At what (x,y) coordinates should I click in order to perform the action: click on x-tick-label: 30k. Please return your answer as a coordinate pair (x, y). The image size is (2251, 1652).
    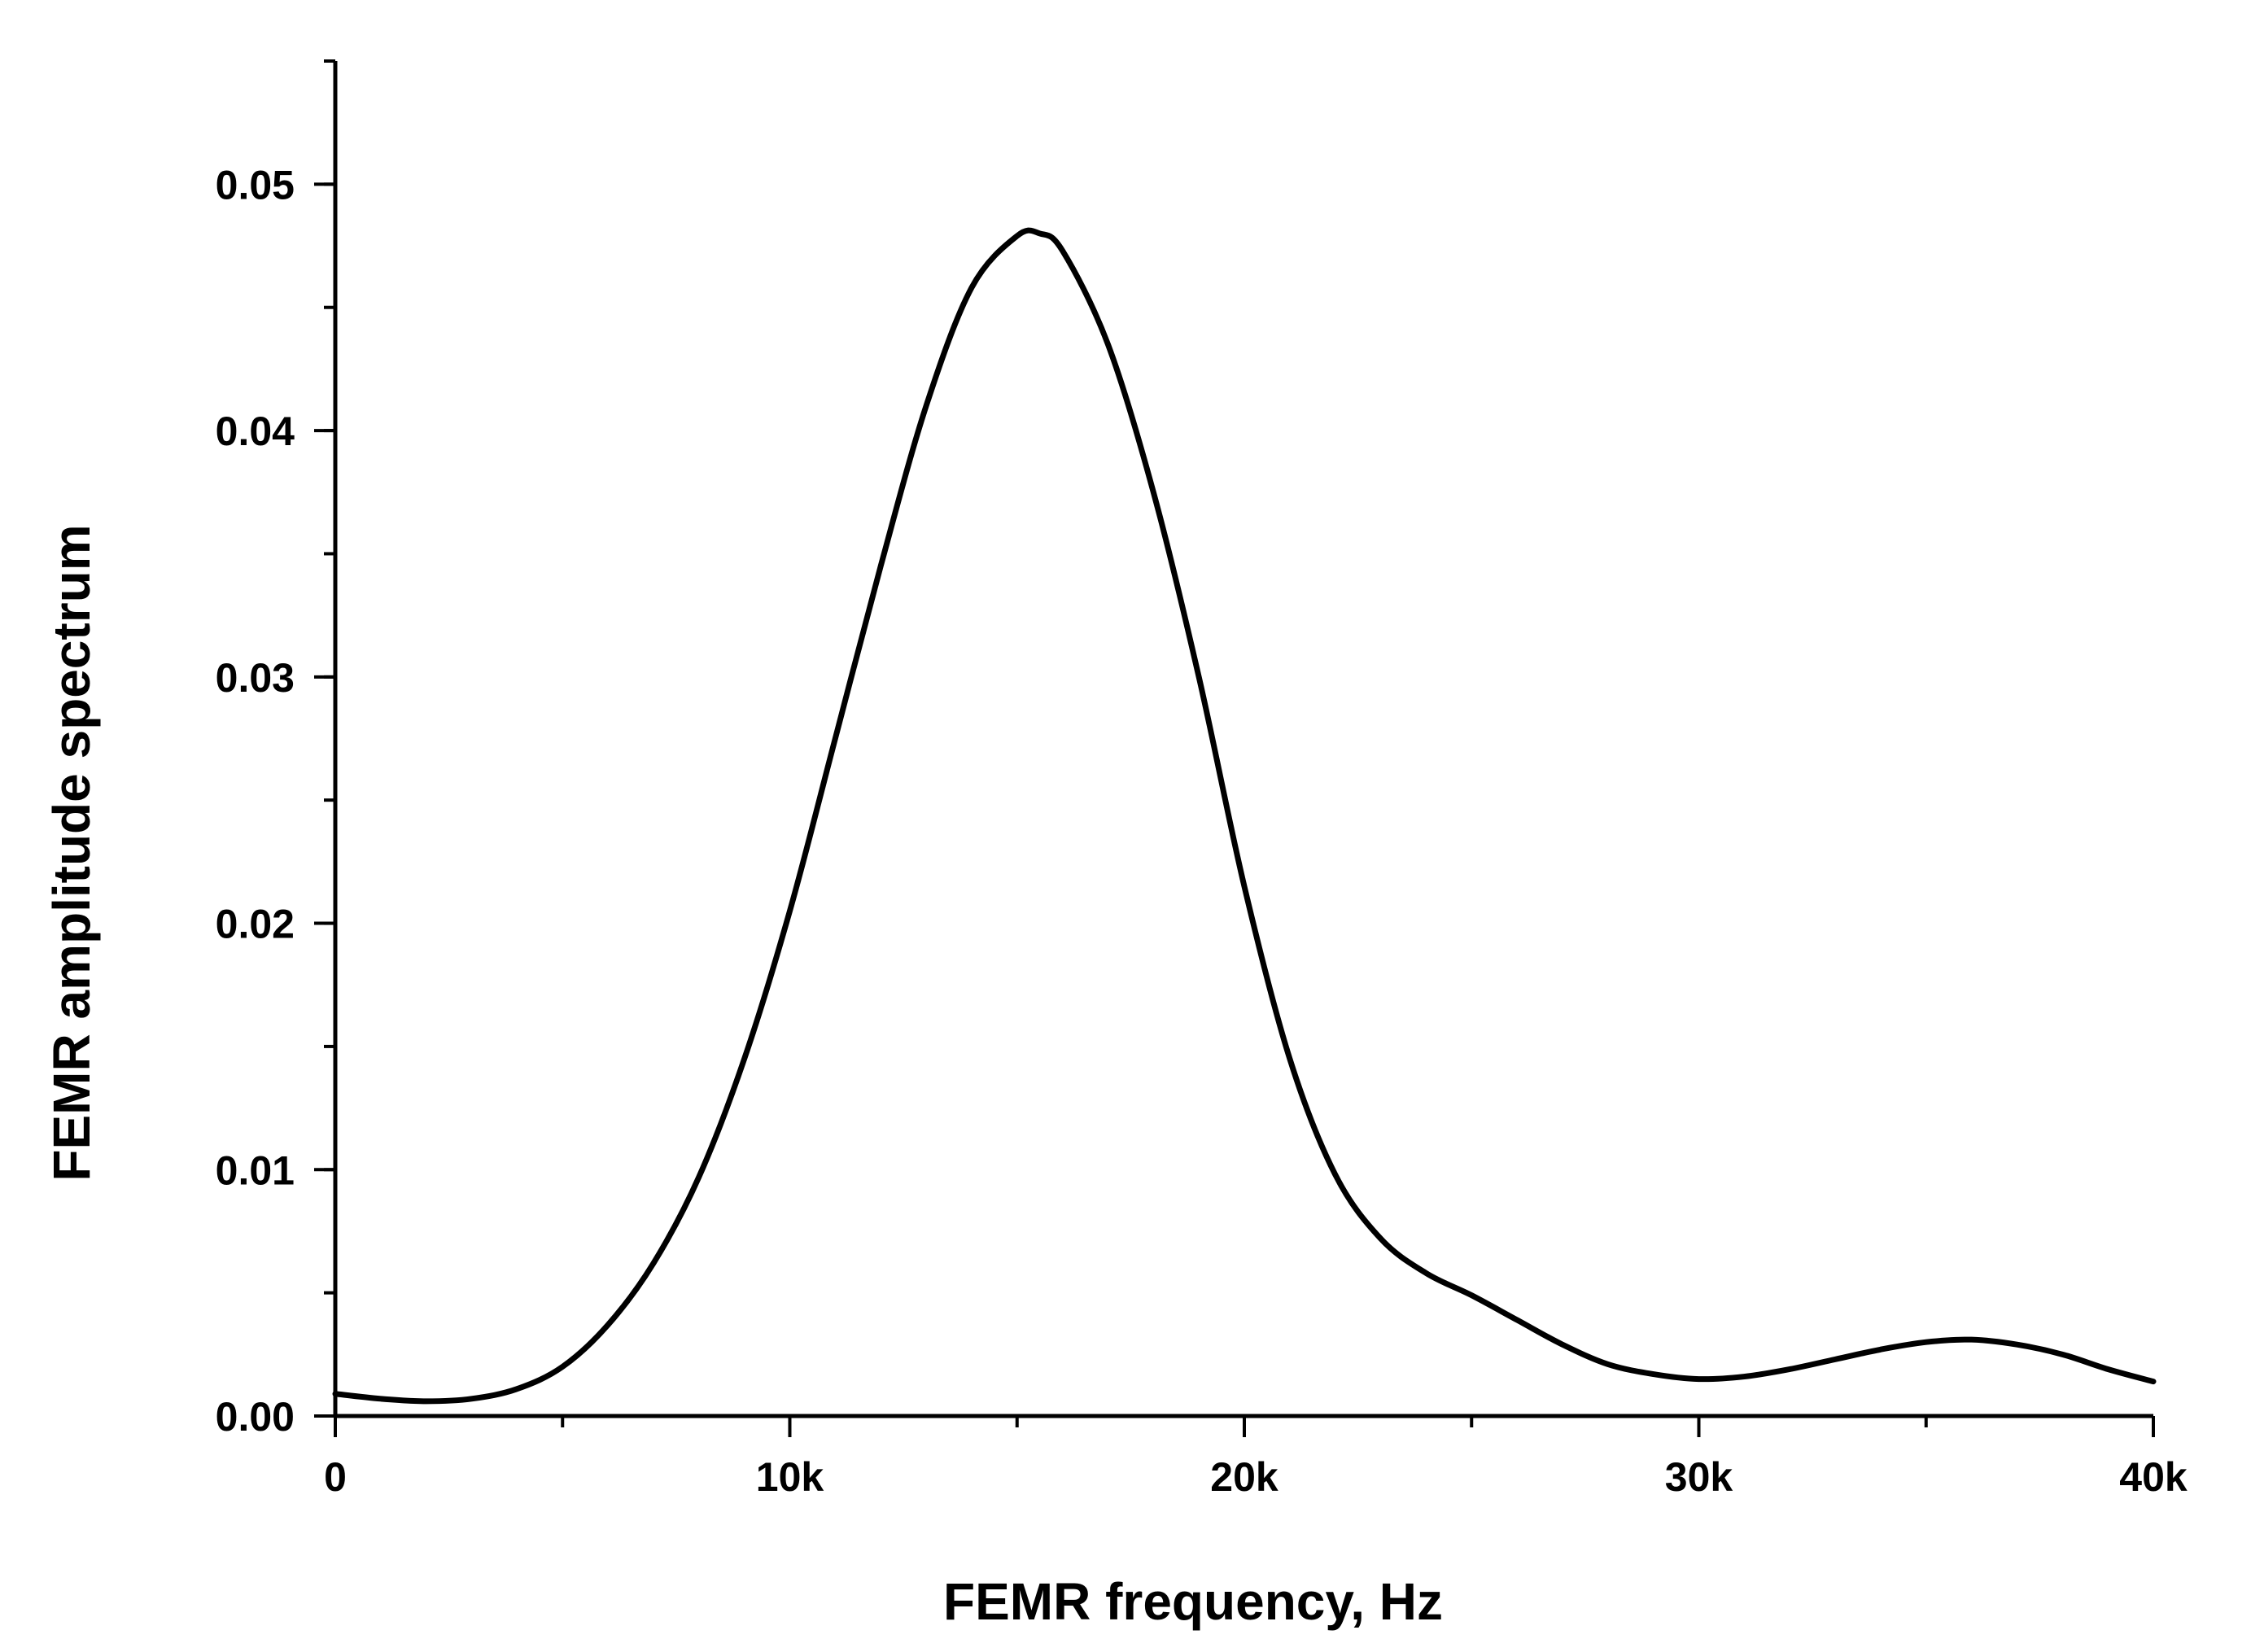
    Looking at the image, I should click on (1699, 1477).